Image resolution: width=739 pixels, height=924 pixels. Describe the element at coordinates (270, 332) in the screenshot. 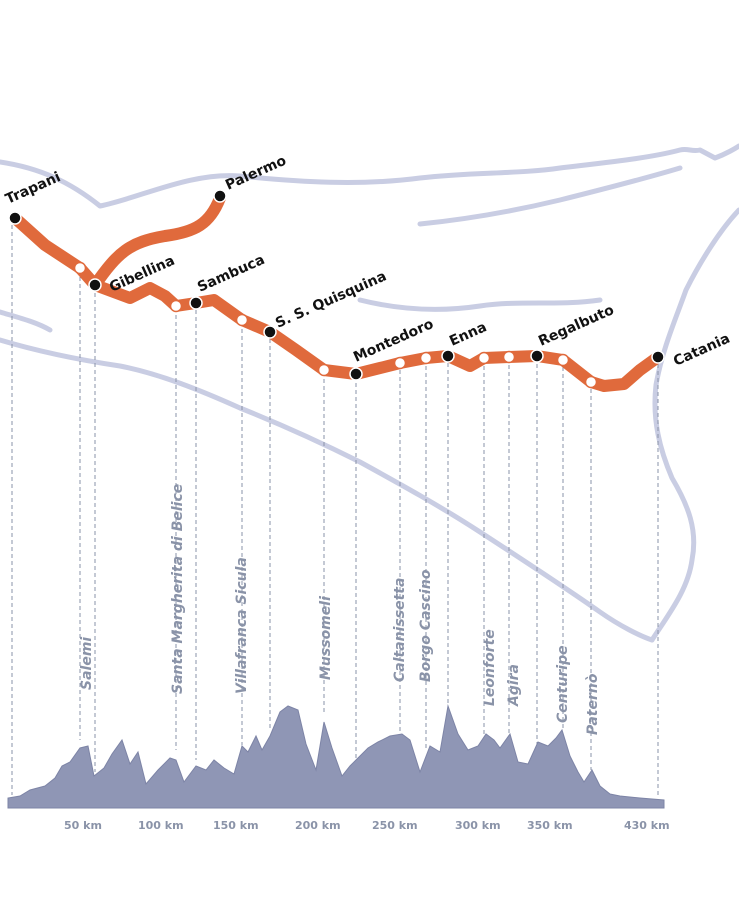

I see `stop-quisquina-dot` at that location.